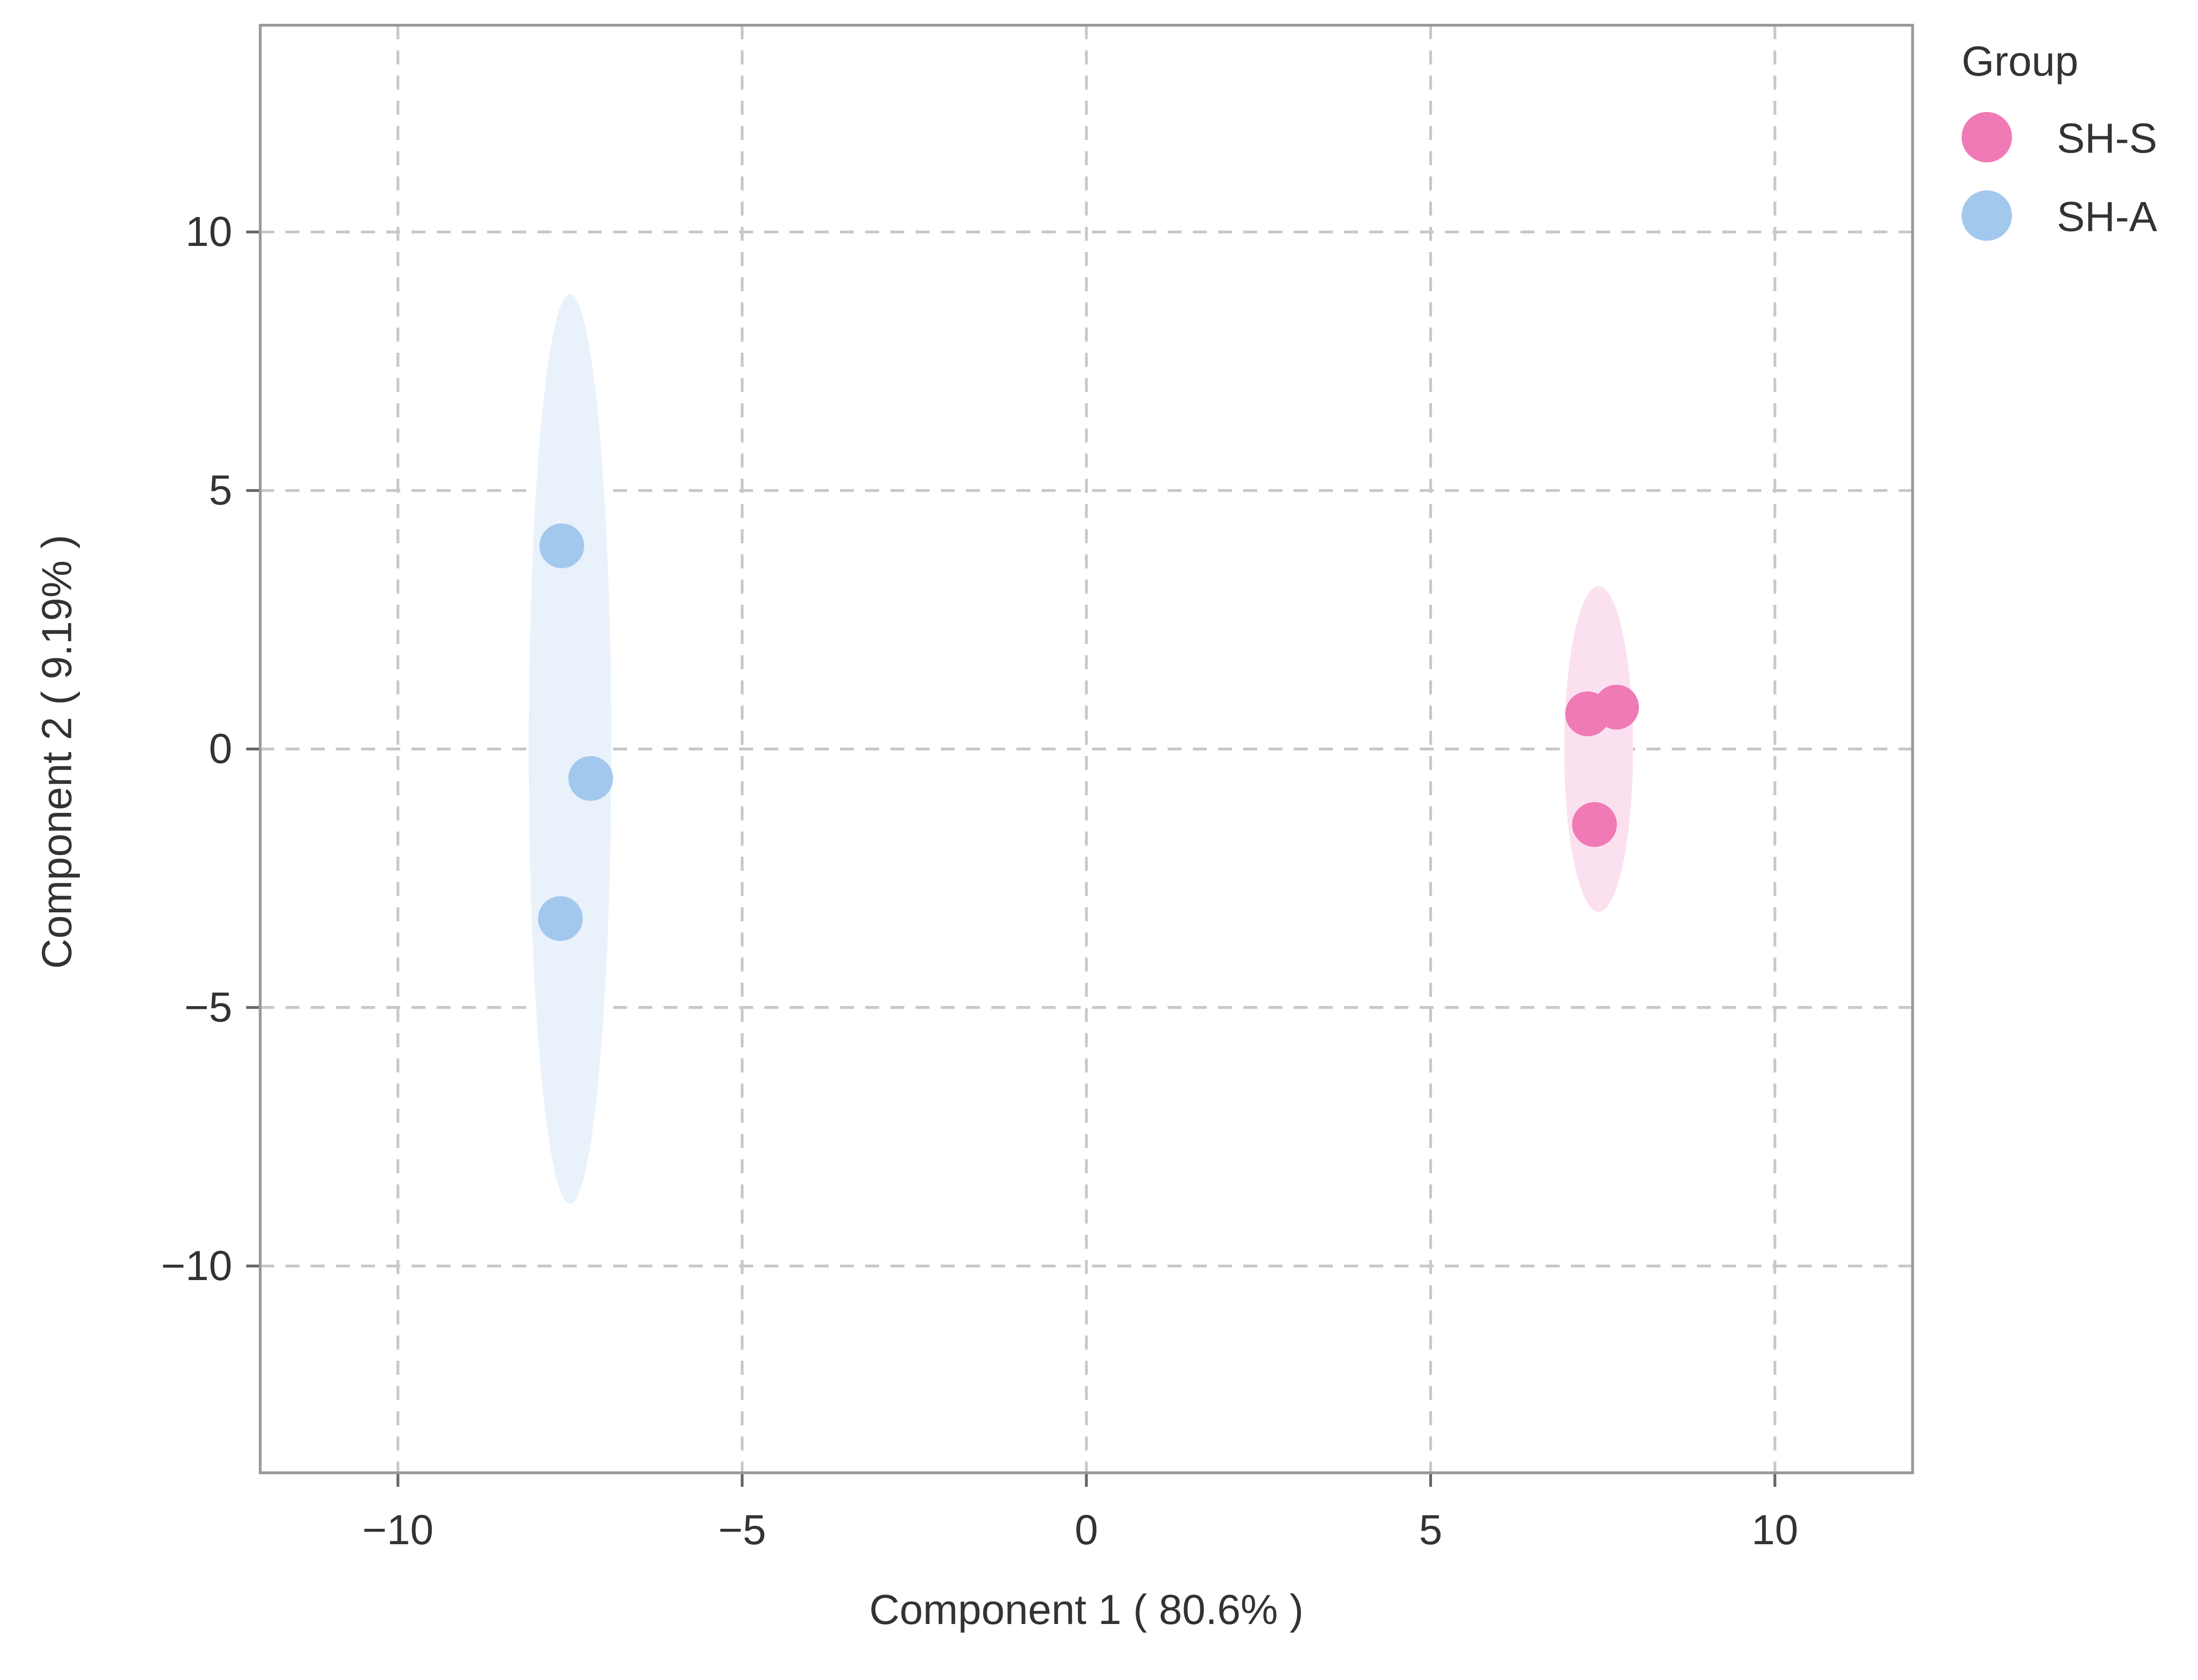 This screenshot has width=2198, height=1680. What do you see at coordinates (742, 1530) in the screenshot?
I see `x-tick-label: −5` at bounding box center [742, 1530].